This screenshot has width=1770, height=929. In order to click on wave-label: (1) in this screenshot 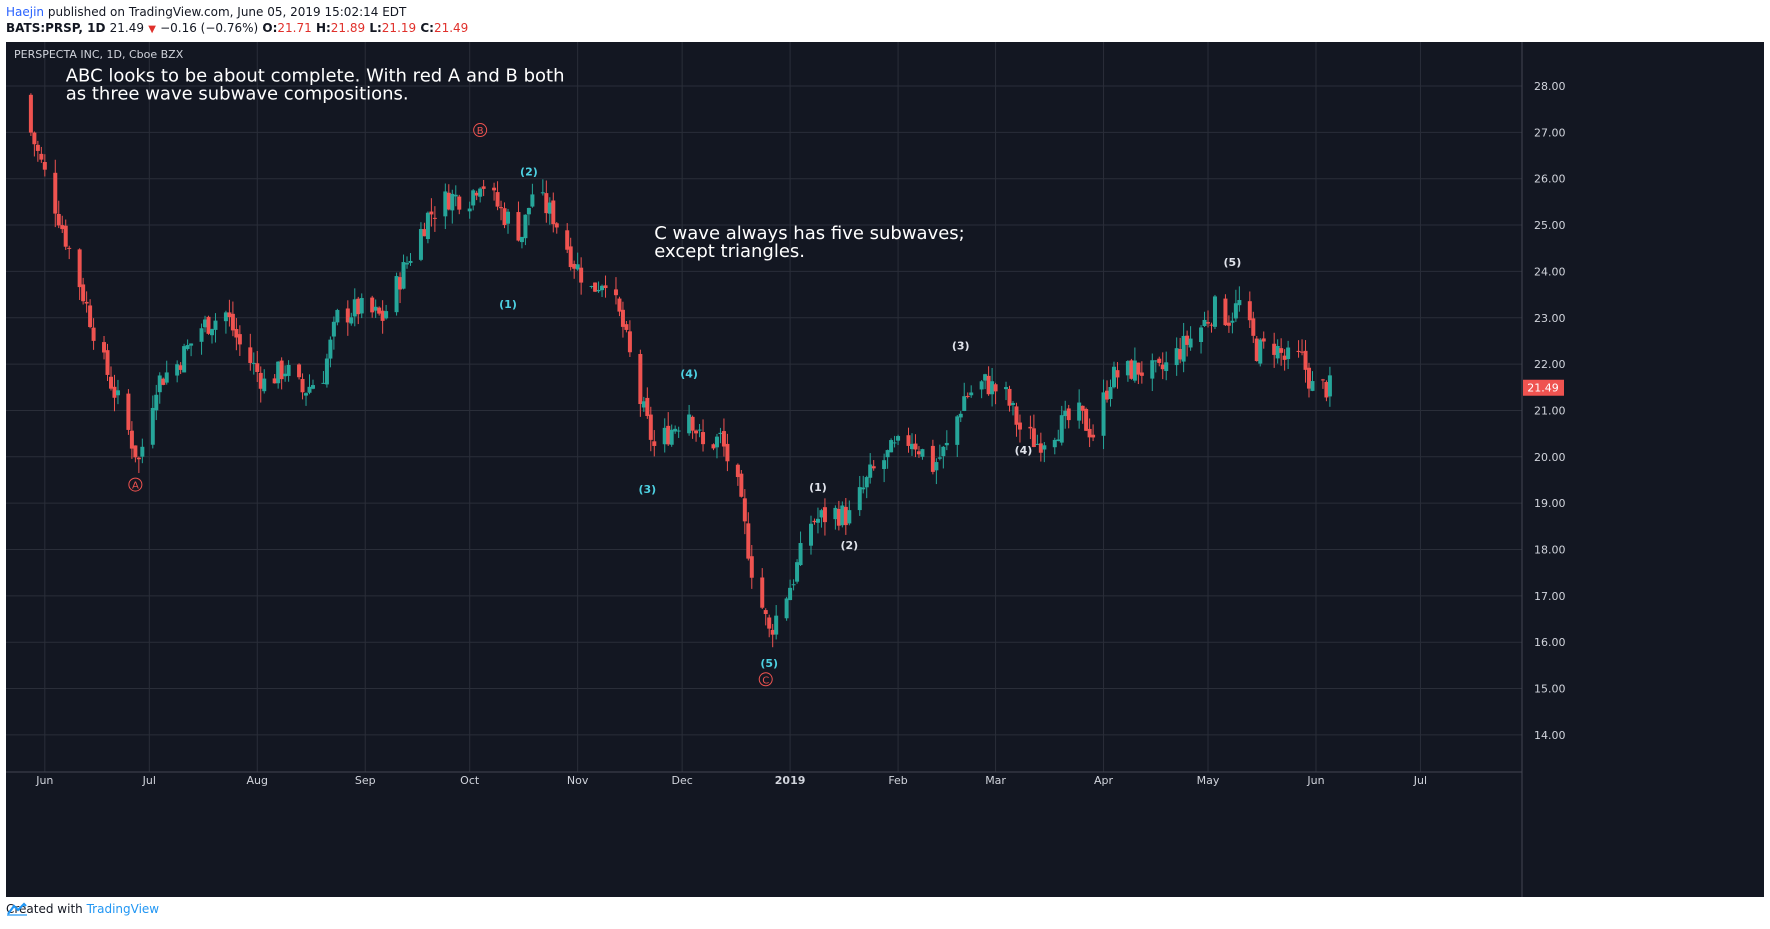, I will do `click(508, 304)`.